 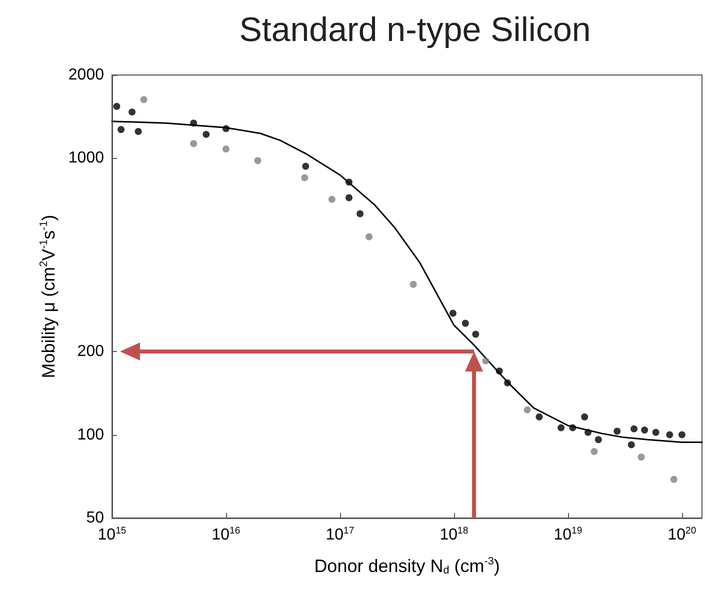 What do you see at coordinates (90, 435) in the screenshot?
I see `y-tick-label: 100` at bounding box center [90, 435].